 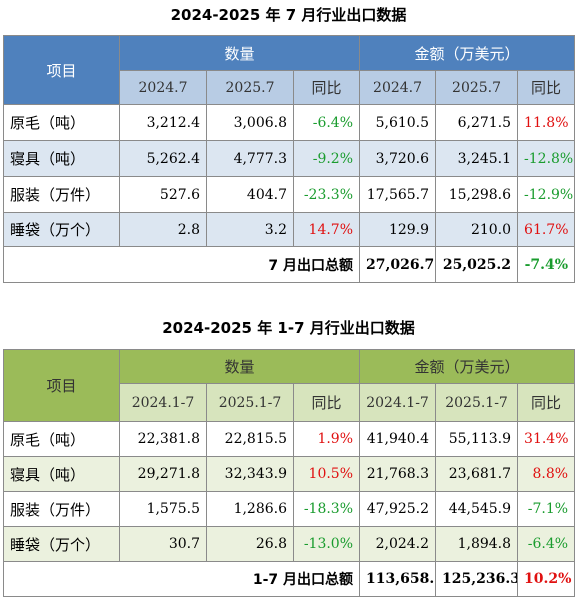 I want to click on table-row: 睡袋（万个） 2.8 3.2 14.7% 129.9 210.0 61.7%, so click(x=289, y=229).